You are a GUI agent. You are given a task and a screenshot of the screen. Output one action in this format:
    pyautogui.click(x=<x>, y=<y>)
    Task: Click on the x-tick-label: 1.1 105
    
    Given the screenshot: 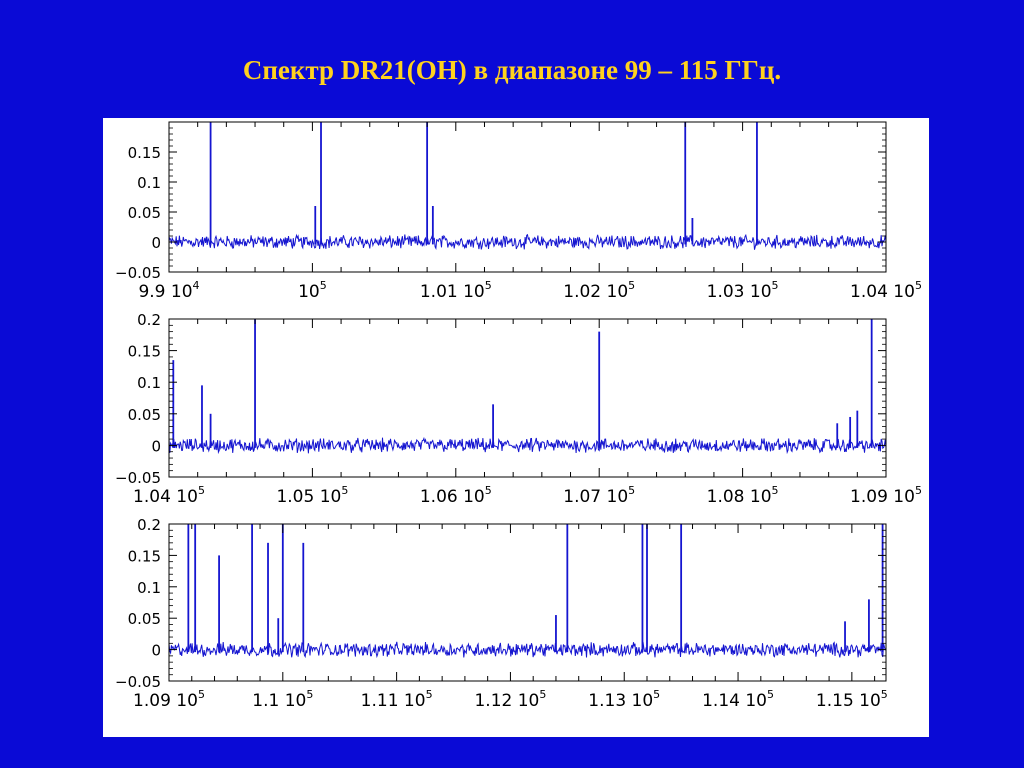 What is the action you would take?
    pyautogui.click(x=282, y=699)
    